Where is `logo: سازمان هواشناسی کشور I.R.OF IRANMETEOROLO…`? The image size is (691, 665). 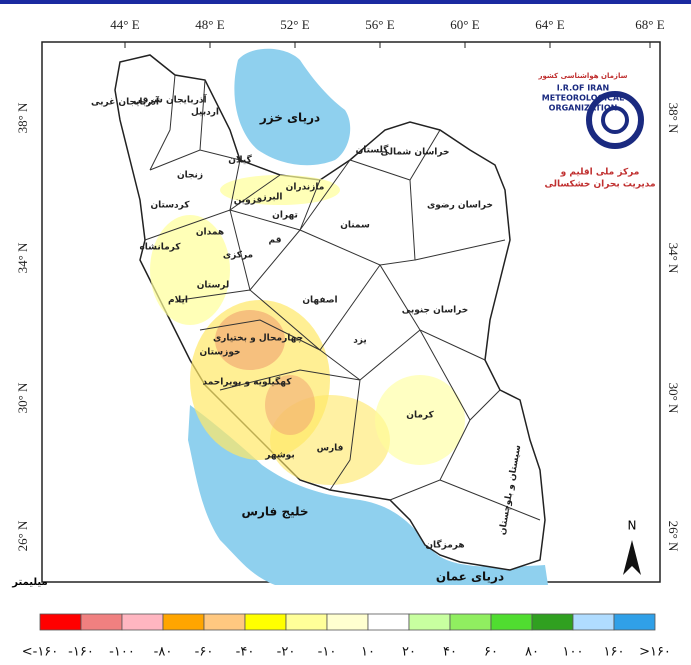 logo: سازمان هواشناسی کشور I.R.OF IRANMETEOROLO… is located at coordinates (597, 131).